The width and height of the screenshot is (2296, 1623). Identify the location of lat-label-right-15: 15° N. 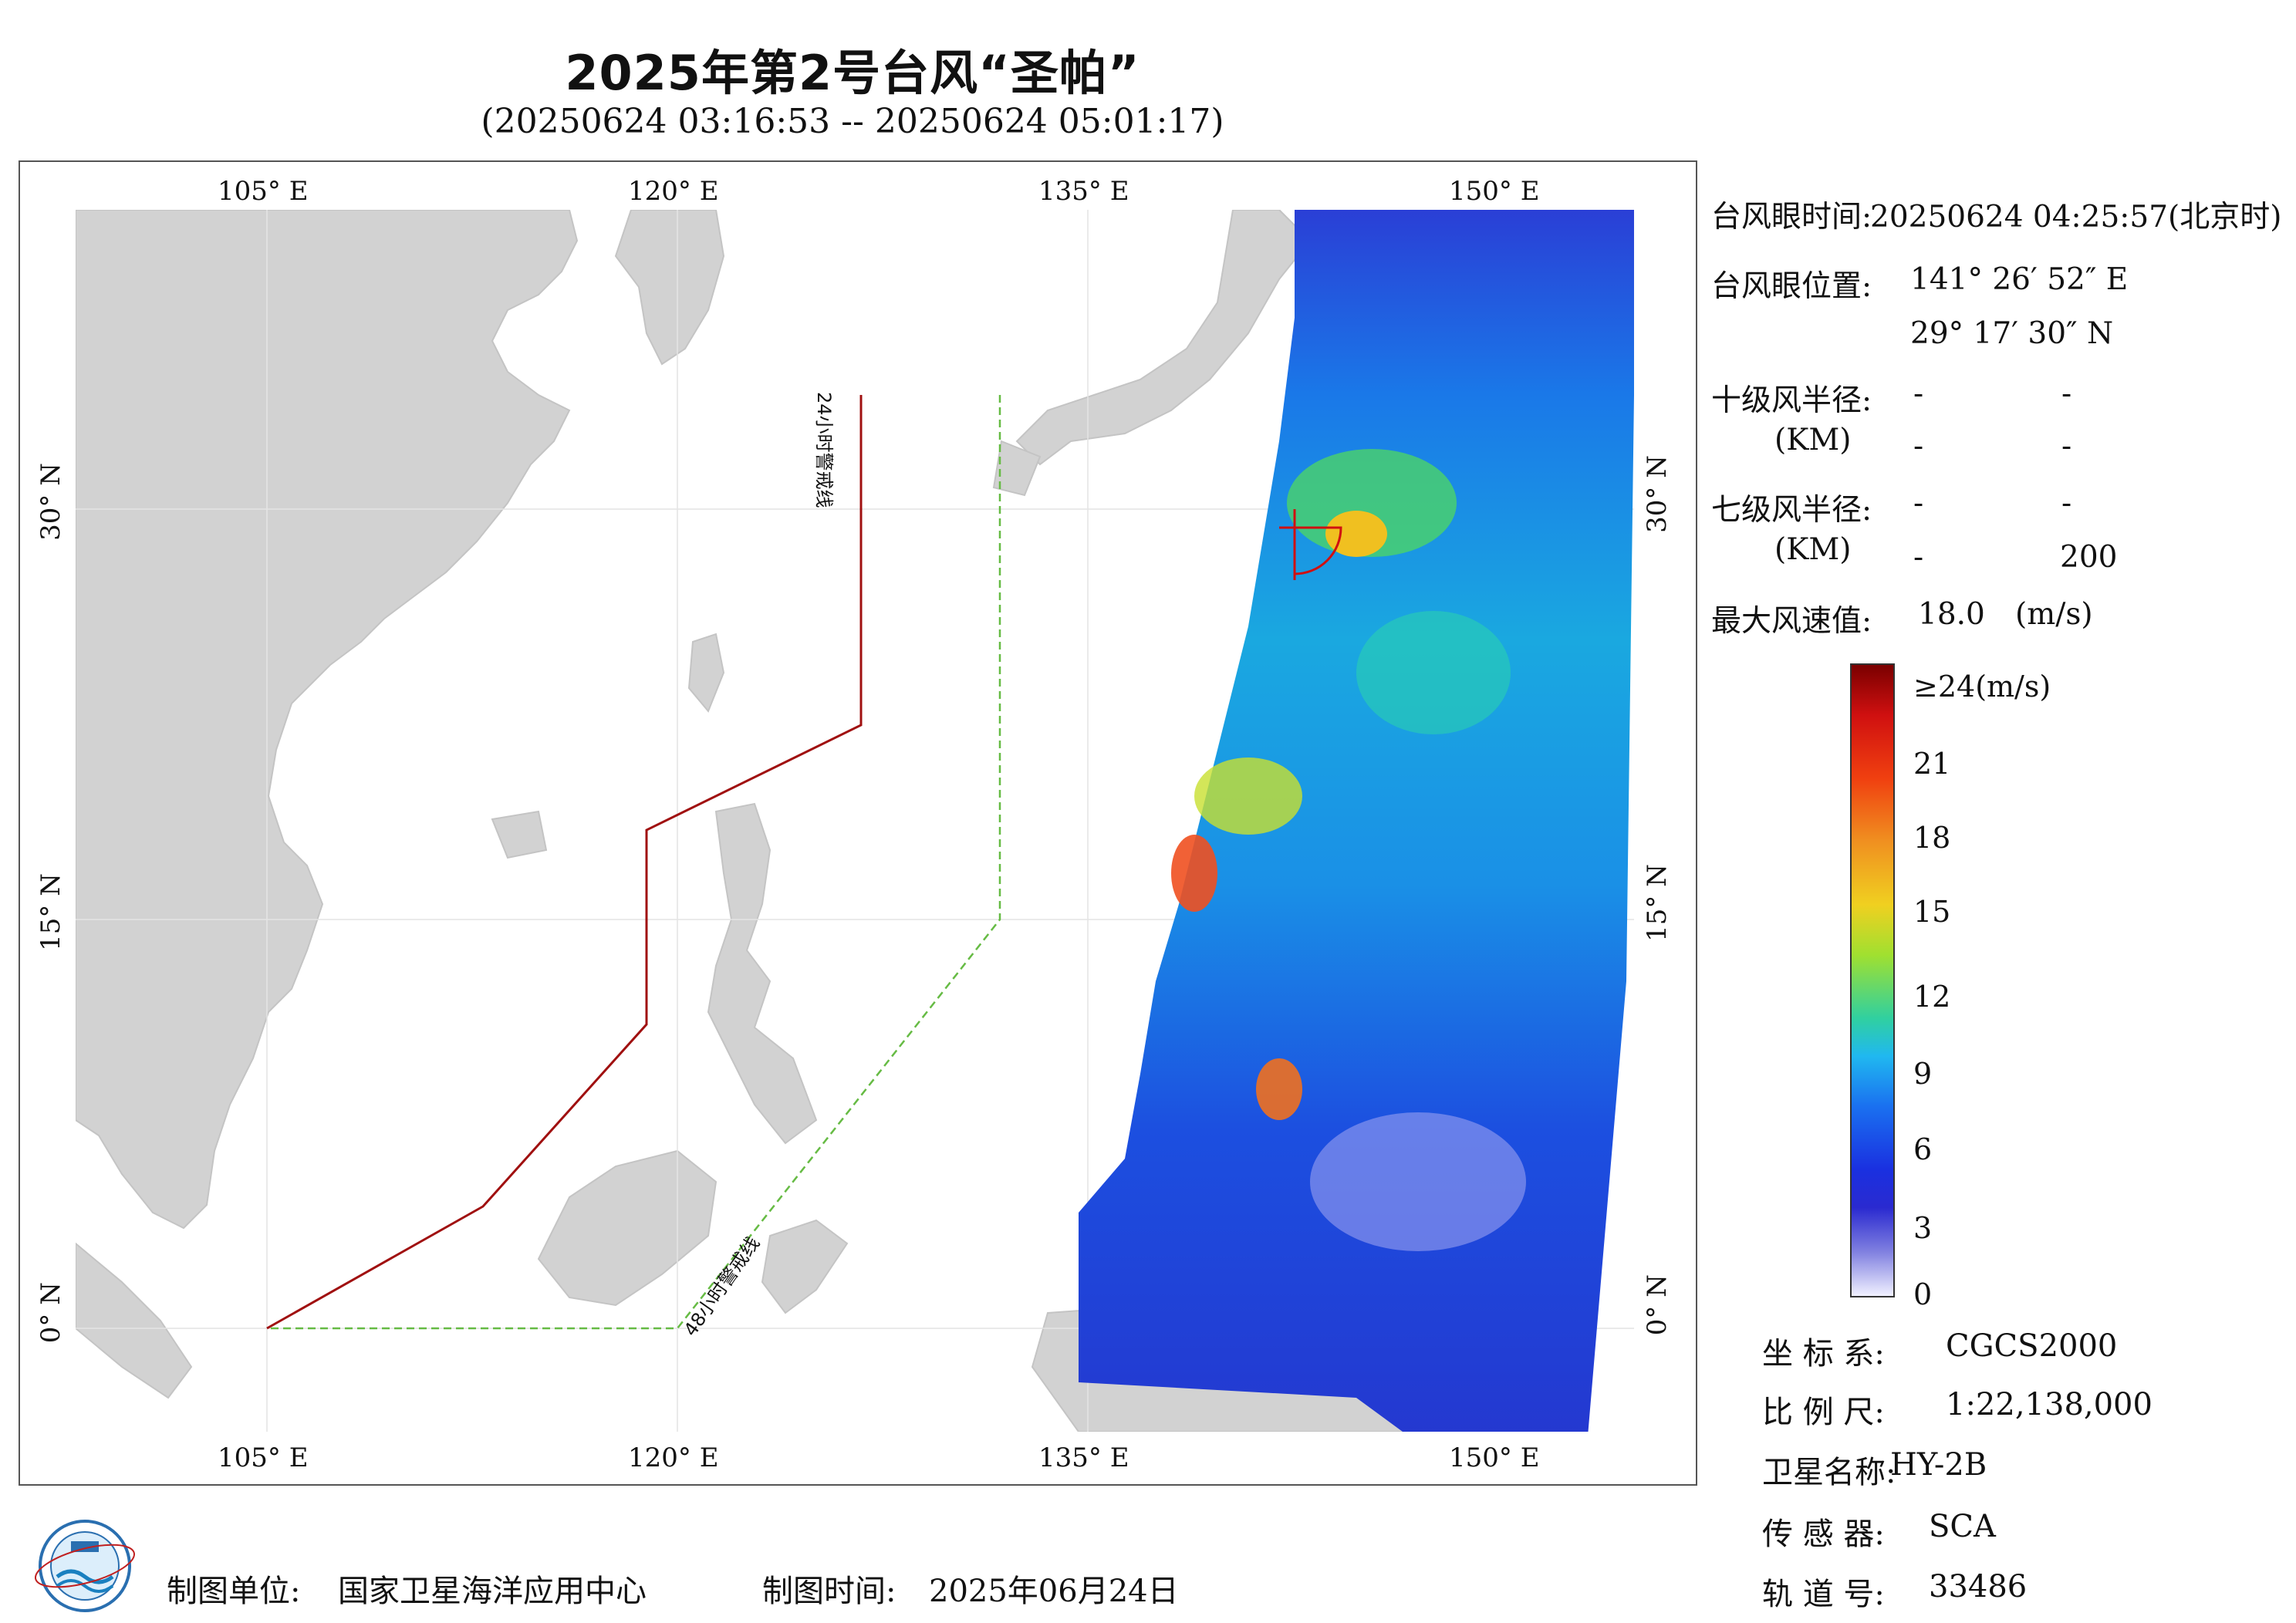
(1657, 903).